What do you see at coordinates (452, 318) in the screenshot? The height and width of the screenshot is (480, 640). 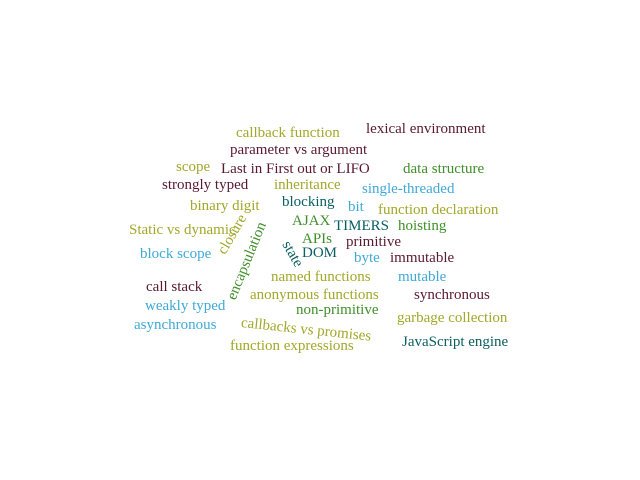 I see `word-garbage-collection: garbage collection` at bounding box center [452, 318].